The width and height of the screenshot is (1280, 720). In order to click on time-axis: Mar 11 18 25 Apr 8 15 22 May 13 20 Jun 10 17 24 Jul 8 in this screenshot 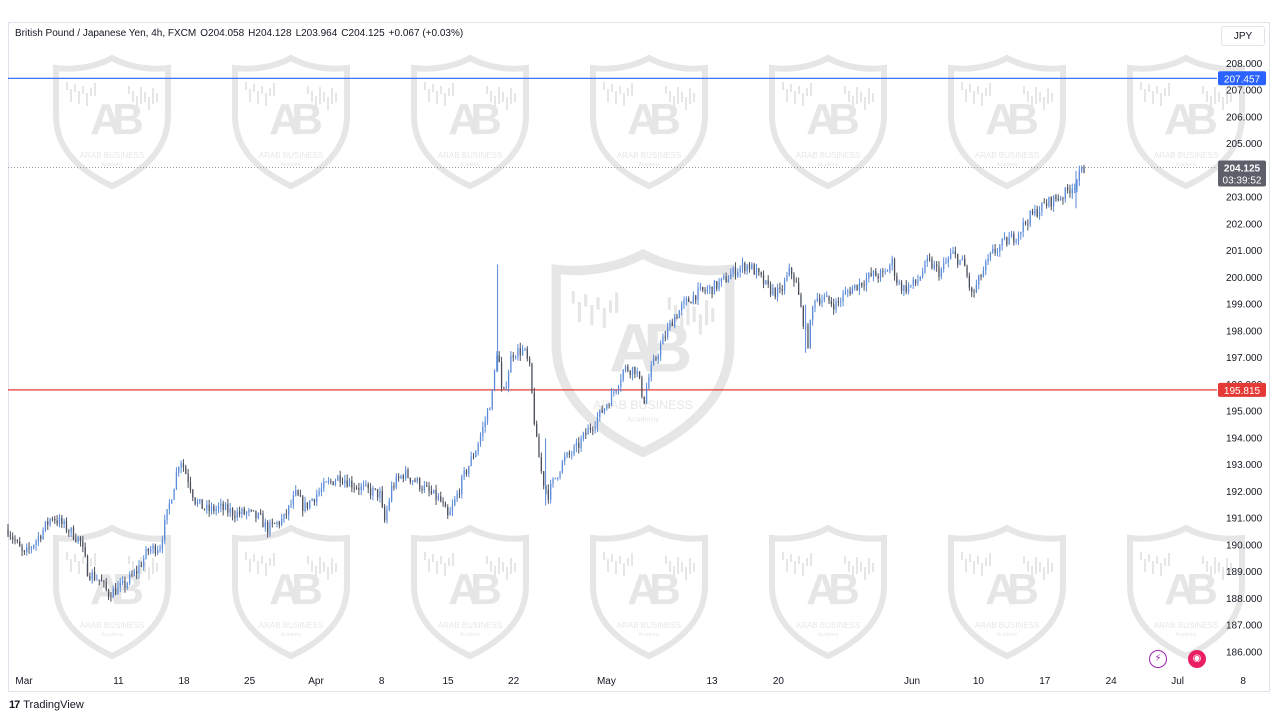, I will do `click(630, 681)`.